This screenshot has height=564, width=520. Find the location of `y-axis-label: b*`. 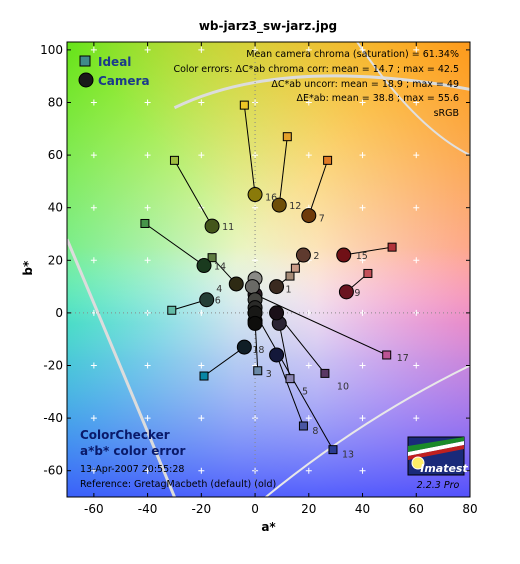

y-axis-label: b* is located at coordinates (28, 268).